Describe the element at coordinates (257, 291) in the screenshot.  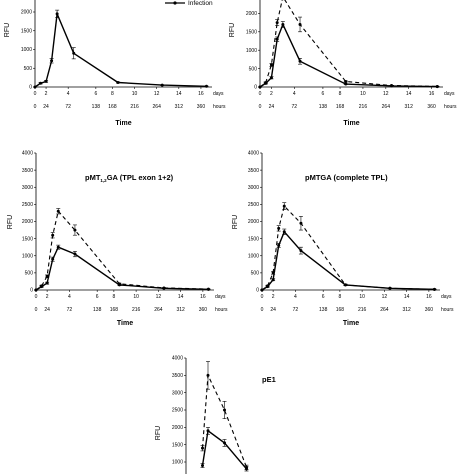
I see `y-tick-label: 0` at that location.